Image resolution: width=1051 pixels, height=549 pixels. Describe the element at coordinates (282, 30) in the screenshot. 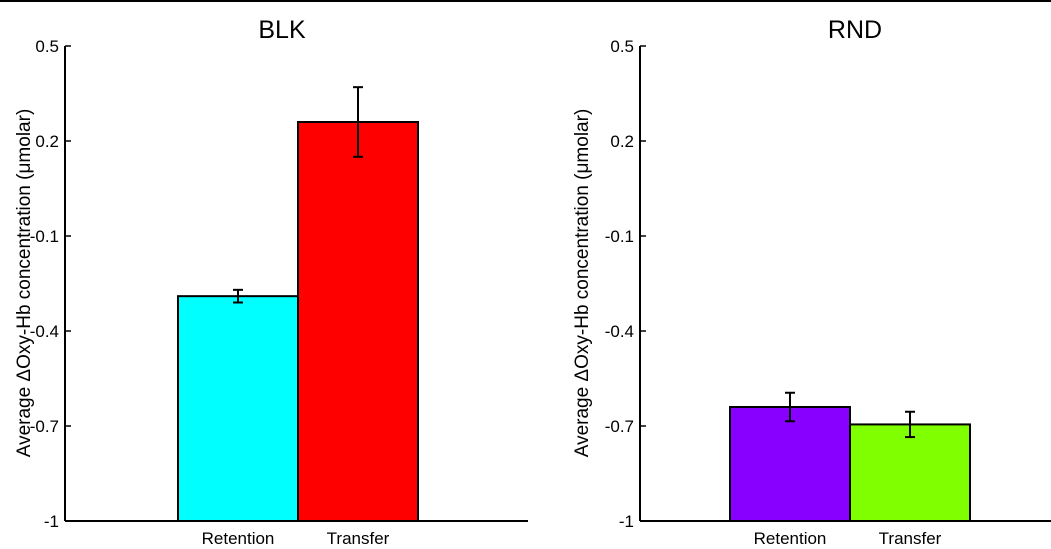

I see `chart-title-blk: BLK` at that location.